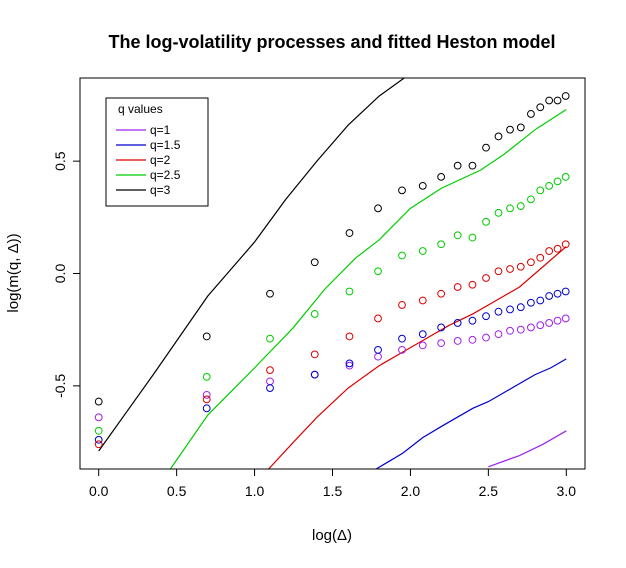  What do you see at coordinates (255, 491) in the screenshot?
I see `x-tick-label: 1.0` at bounding box center [255, 491].